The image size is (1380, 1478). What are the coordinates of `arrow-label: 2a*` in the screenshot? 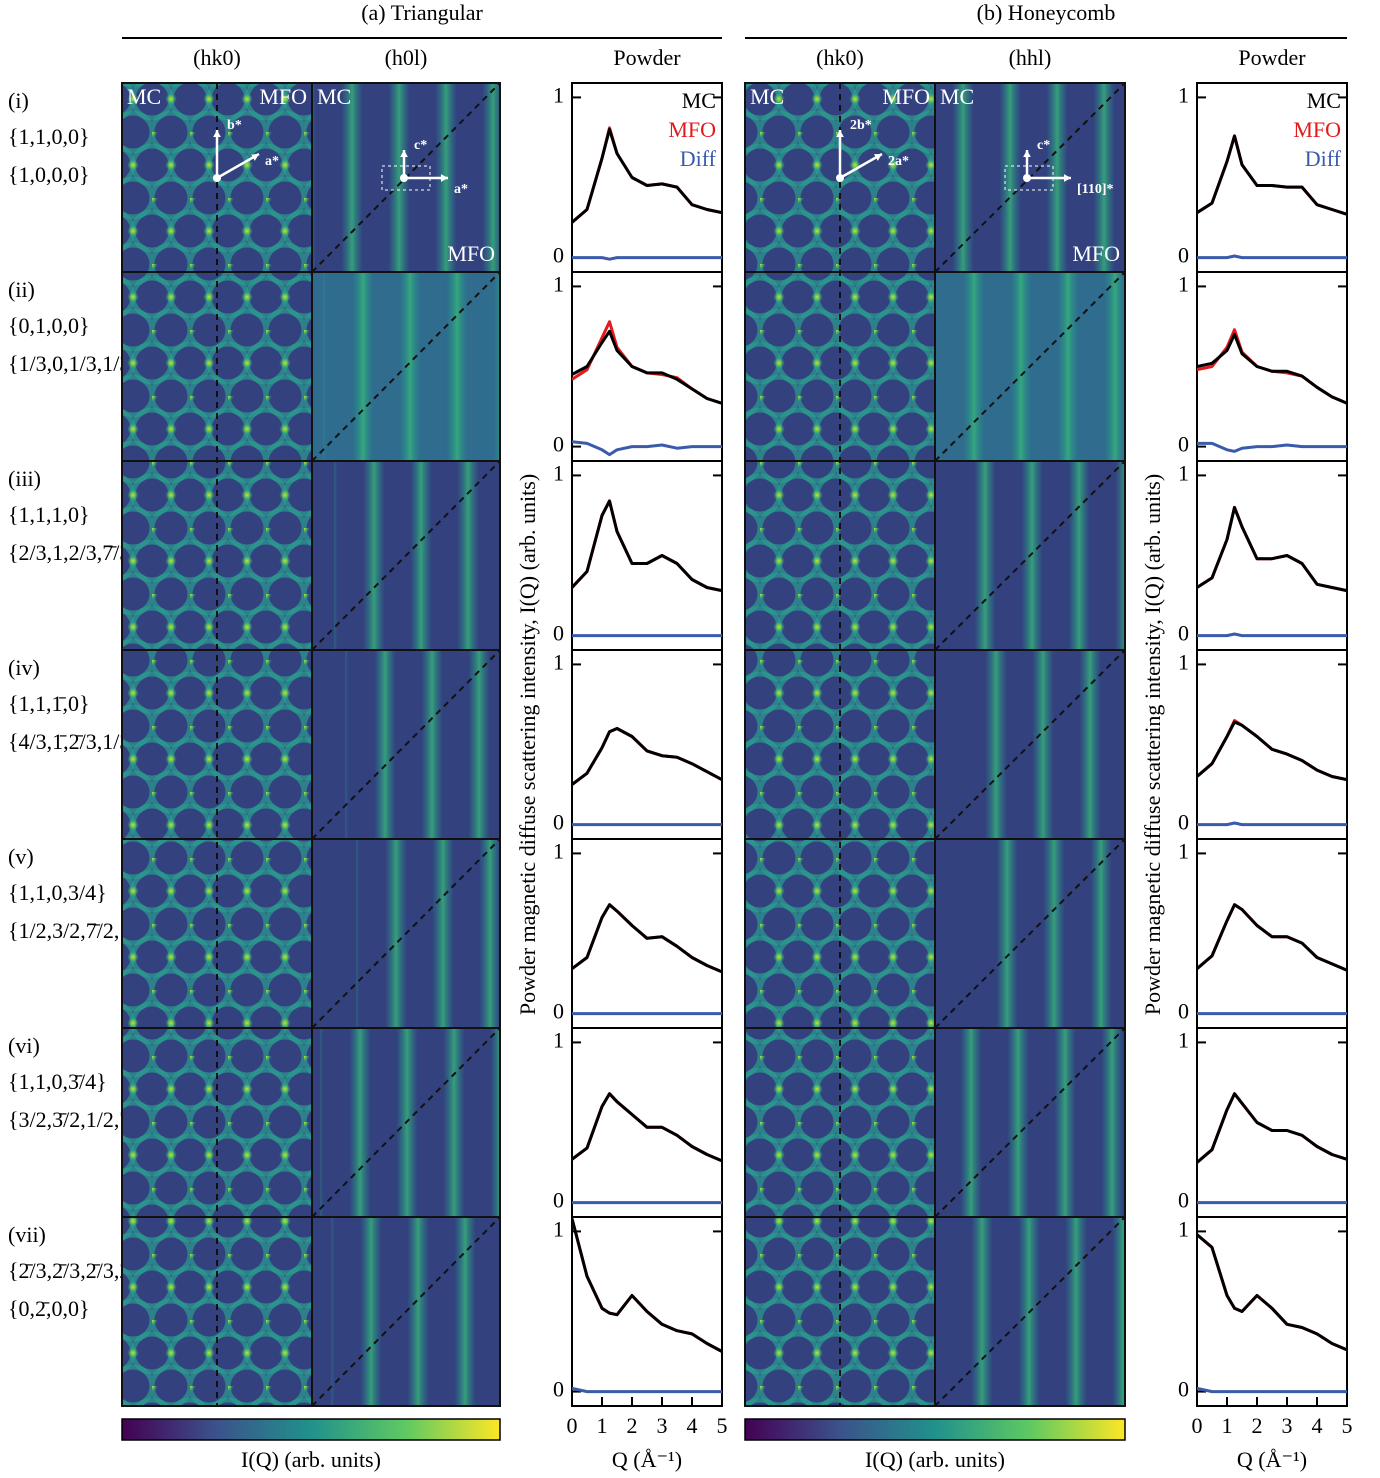 It's located at (898, 161).